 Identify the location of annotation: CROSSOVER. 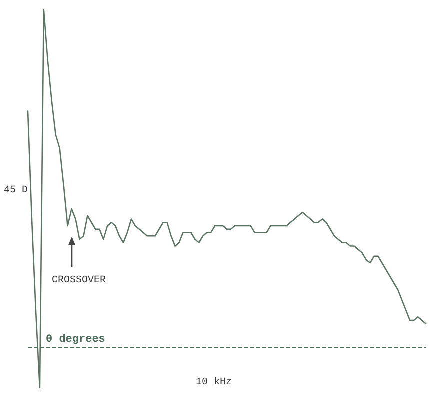
(79, 281).